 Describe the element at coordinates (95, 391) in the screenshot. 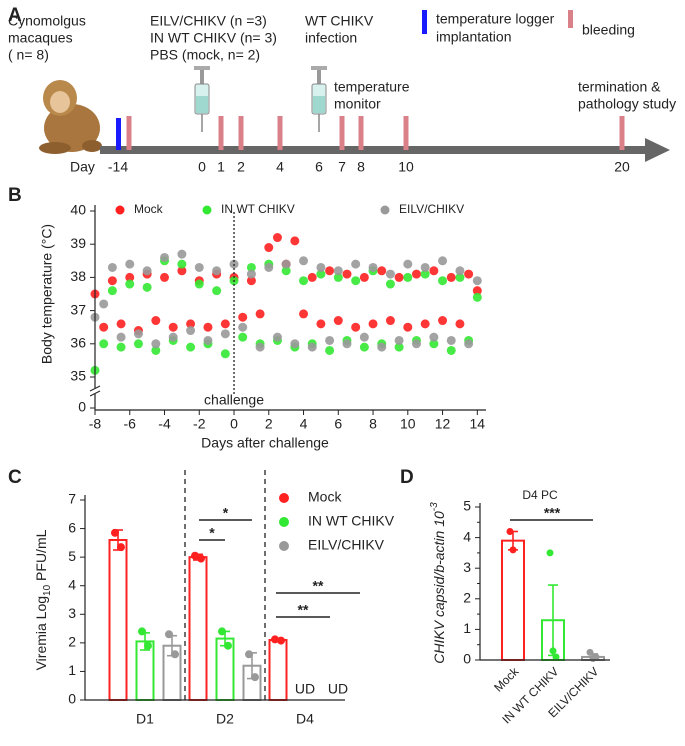

I see `axis-break` at that location.